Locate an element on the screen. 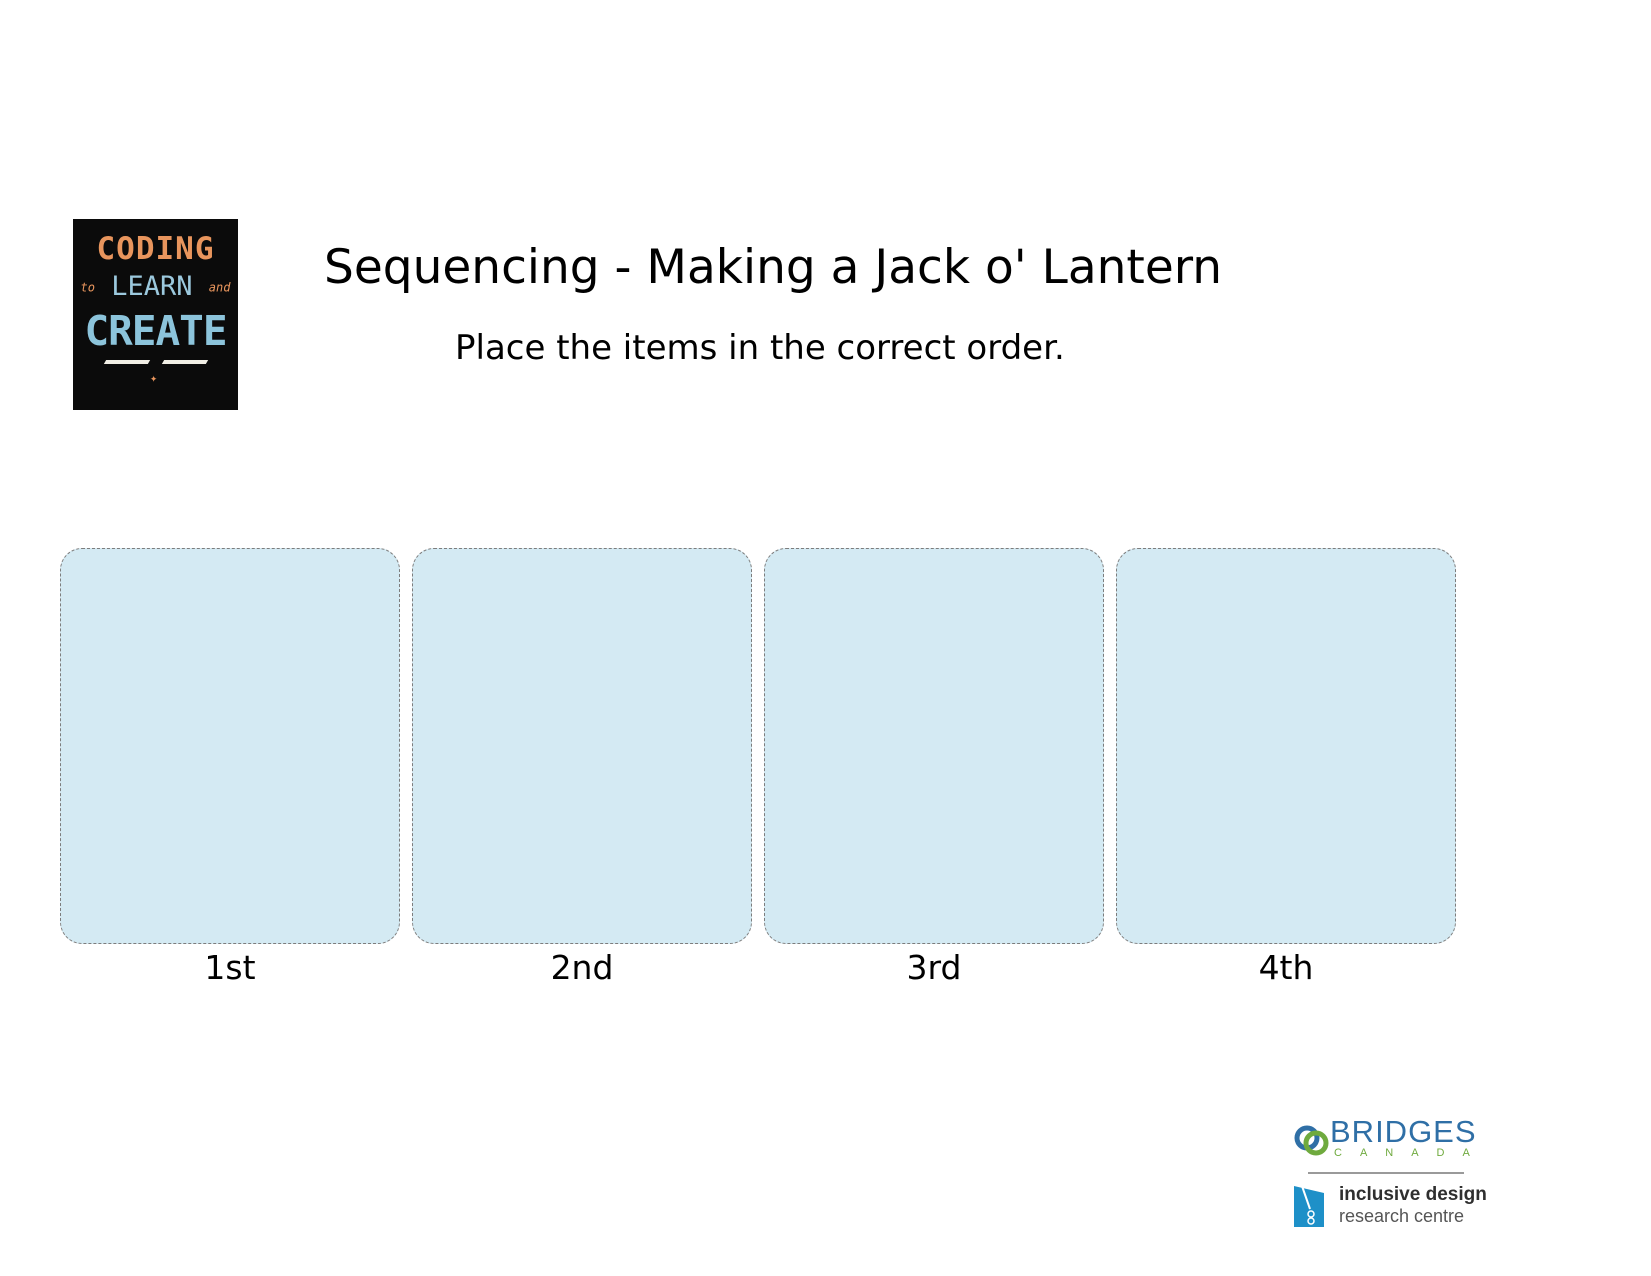 The height and width of the screenshot is (1276, 1651). bridges-canada-logo: BRIDGES CANADA is located at coordinates (1386, 1137).